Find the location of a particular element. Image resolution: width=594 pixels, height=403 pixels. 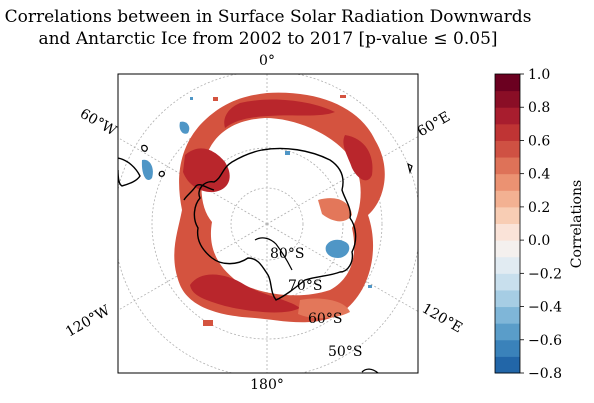

ring-core-southwest is located at coordinates (245, 293).